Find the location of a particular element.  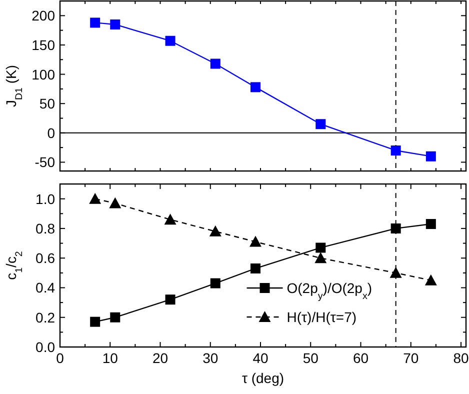

y-tick-label: 50 is located at coordinates (47, 104).